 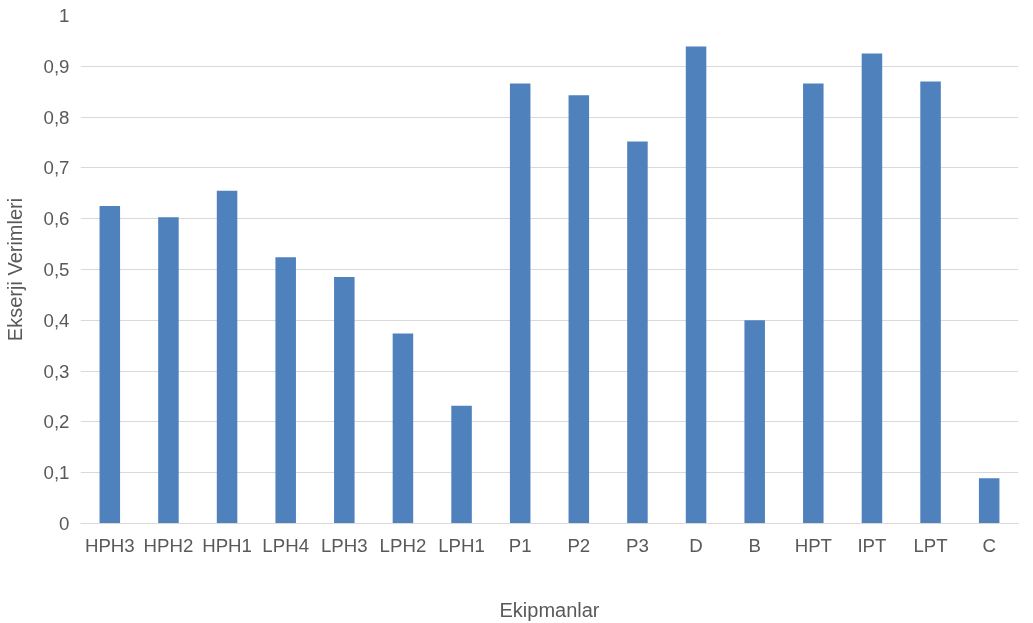 What do you see at coordinates (56, 66) in the screenshot?
I see `y-tick-label: 0,9` at bounding box center [56, 66].